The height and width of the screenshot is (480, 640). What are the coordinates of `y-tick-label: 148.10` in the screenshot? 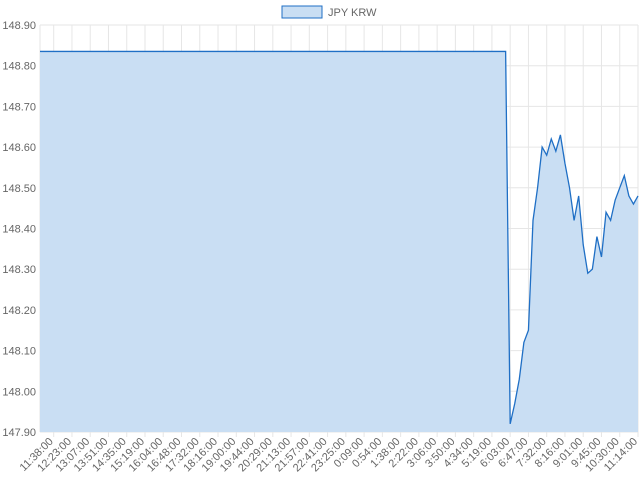 It's located at (19, 352).